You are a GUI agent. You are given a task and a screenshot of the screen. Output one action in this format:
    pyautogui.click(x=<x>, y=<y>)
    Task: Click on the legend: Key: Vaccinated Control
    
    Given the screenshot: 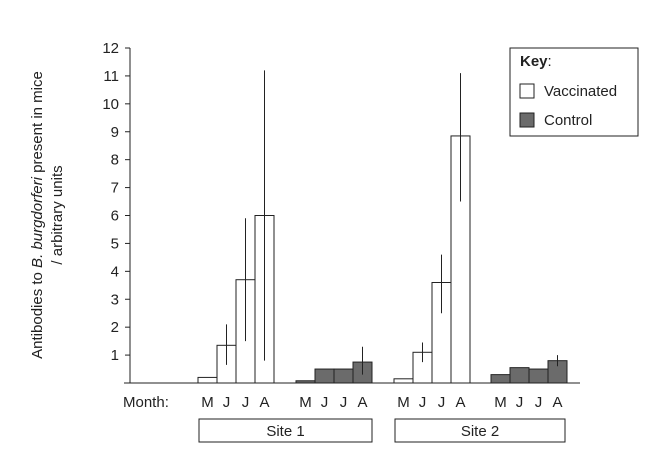 What is the action you would take?
    pyautogui.click(x=574, y=92)
    